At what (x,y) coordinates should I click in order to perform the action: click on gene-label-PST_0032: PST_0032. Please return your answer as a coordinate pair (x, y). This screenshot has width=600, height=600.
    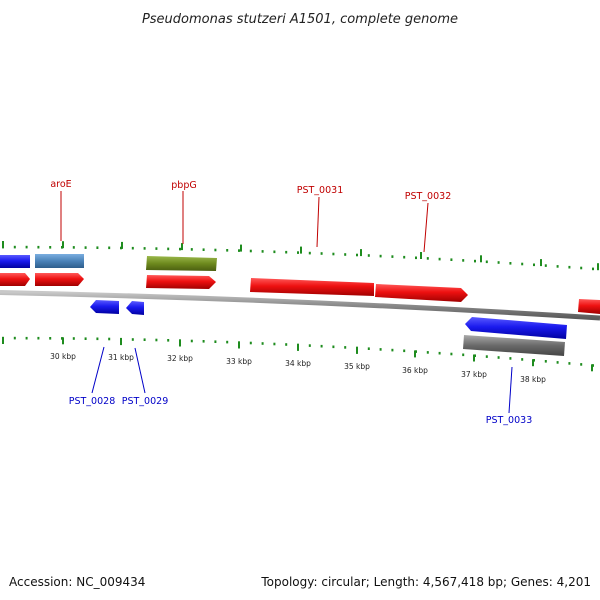
    Looking at the image, I should click on (428, 196).